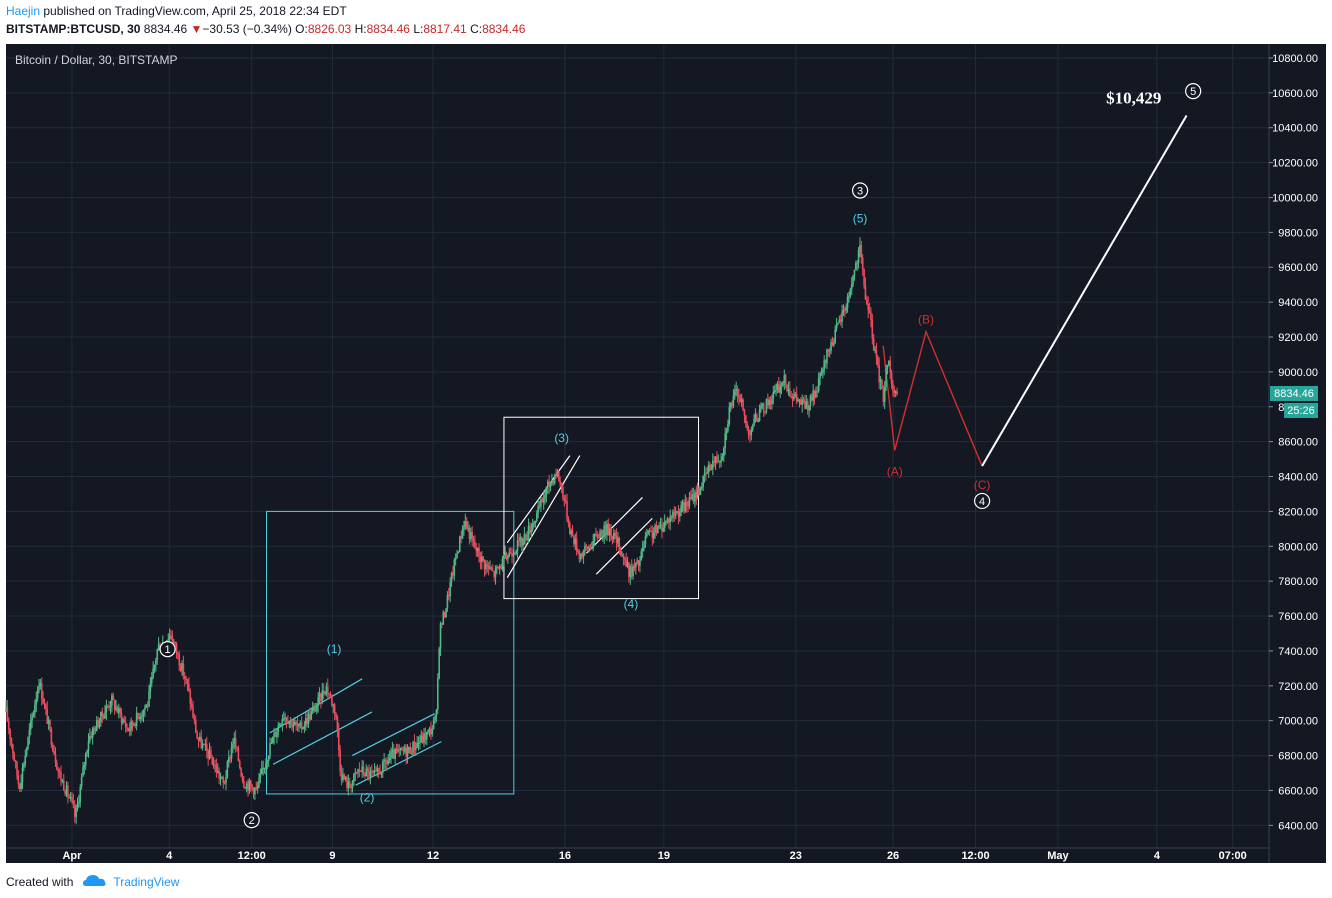 This screenshot has height=898, width=1332. Describe the element at coordinates (631, 604) in the screenshot. I see `cyan-wave-label: (4)` at that location.